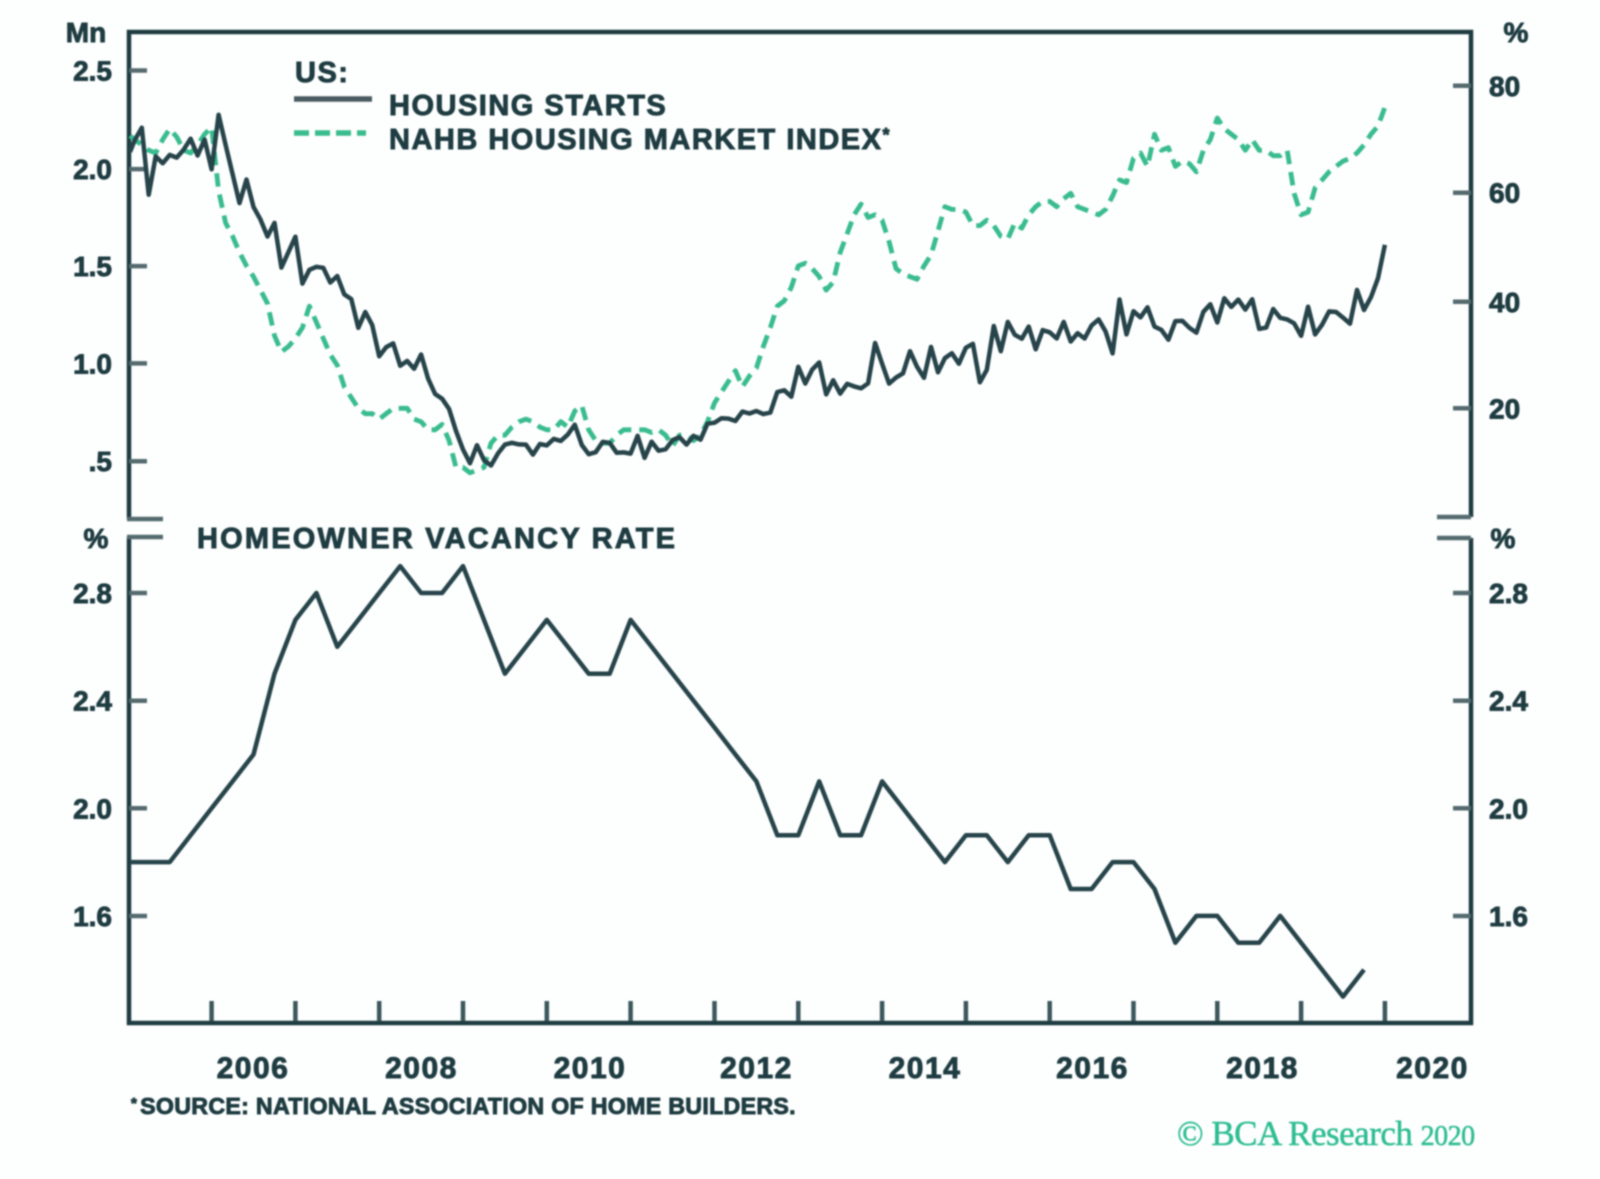  I want to click on svg-text: 2008, so click(421, 1068).